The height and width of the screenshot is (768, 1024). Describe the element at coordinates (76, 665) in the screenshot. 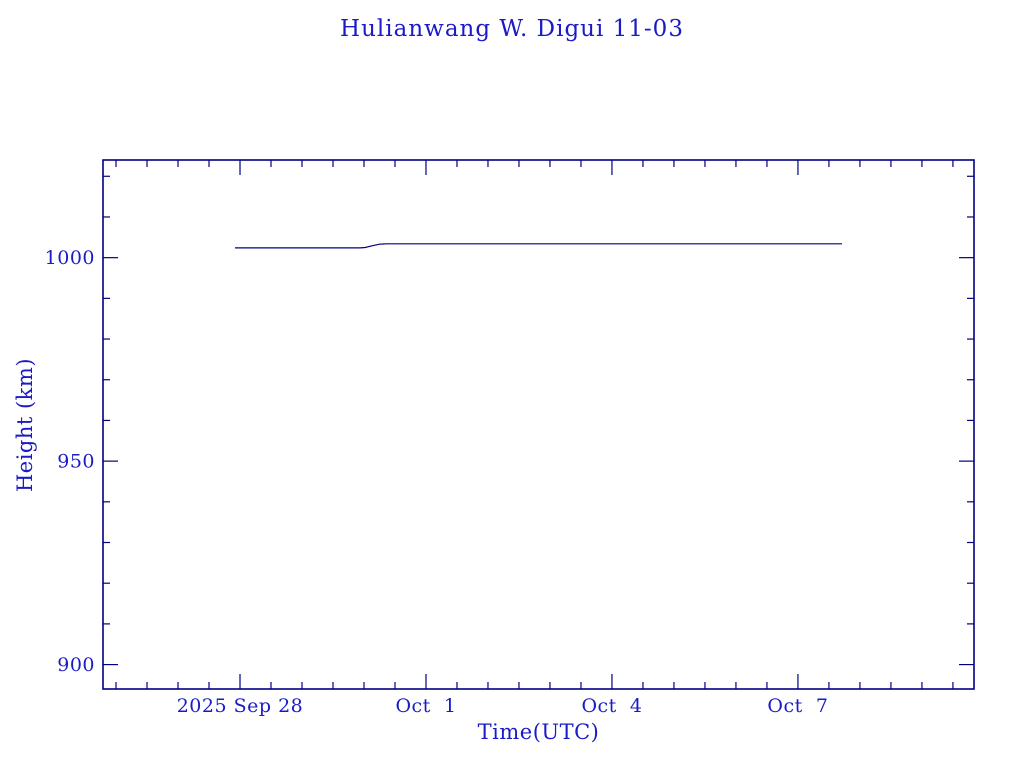

I see `y-tick-label: 900` at that location.